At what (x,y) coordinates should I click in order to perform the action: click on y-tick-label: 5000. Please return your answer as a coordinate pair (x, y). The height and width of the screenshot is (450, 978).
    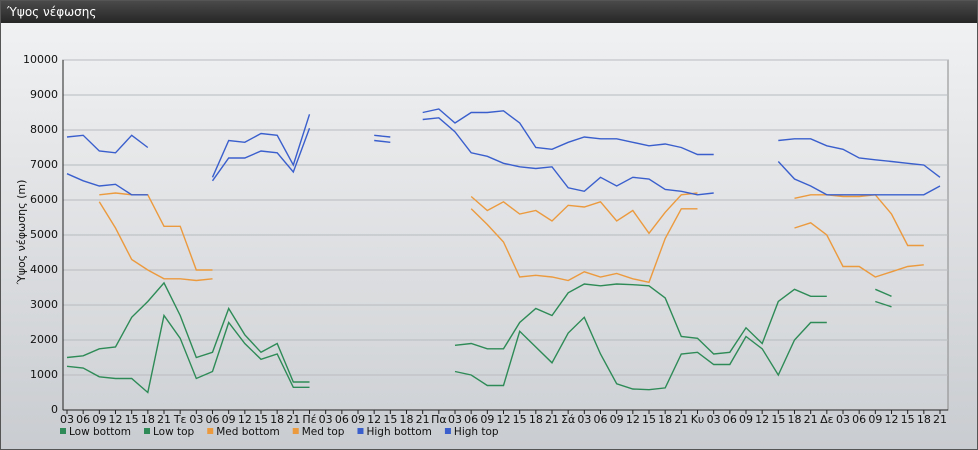
    Looking at the image, I should click on (44, 234).